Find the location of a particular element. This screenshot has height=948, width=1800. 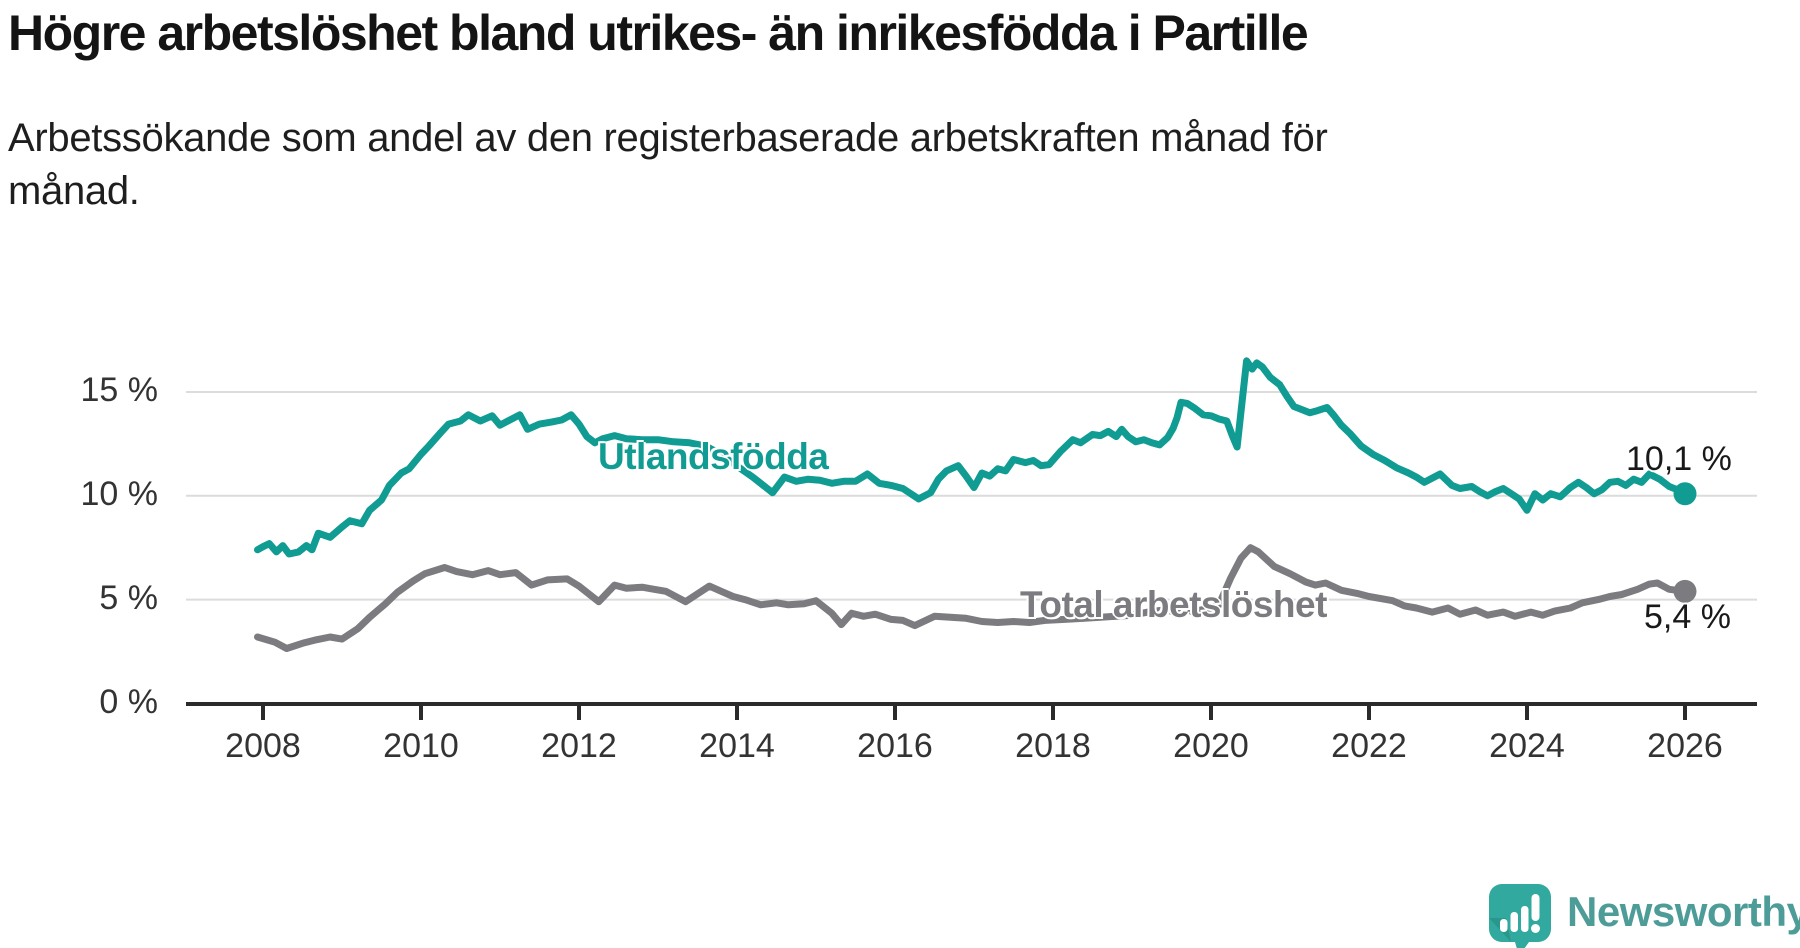

y-axis-label: 15 % is located at coordinates (119, 389).